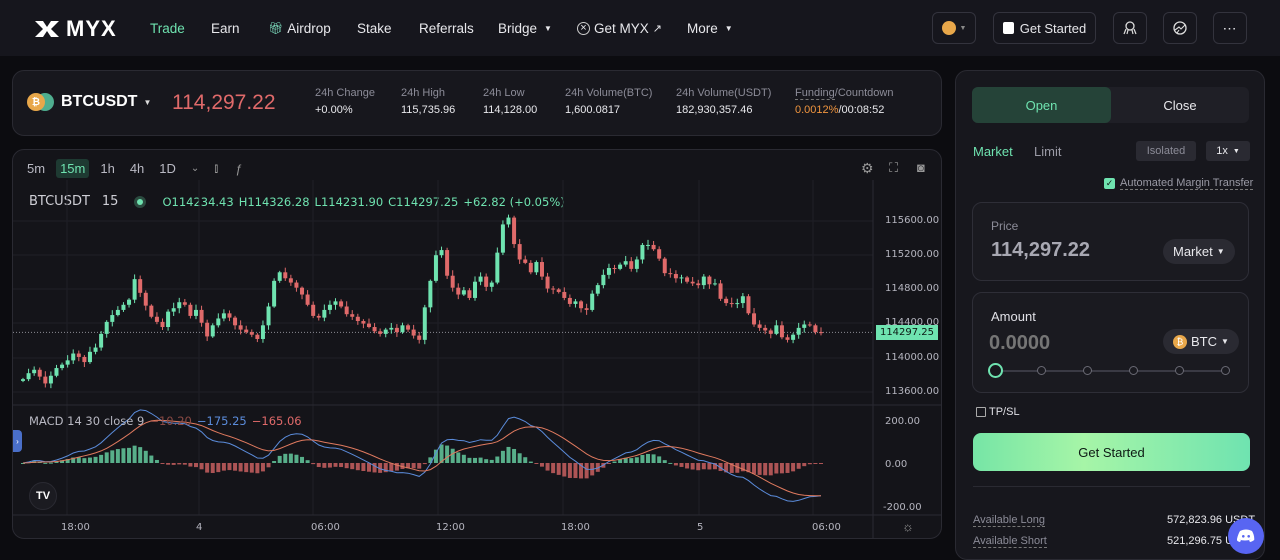 Image resolution: width=1280 pixels, height=560 pixels. I want to click on stat-24h-high: 24h High 115,735.96, so click(428, 101).